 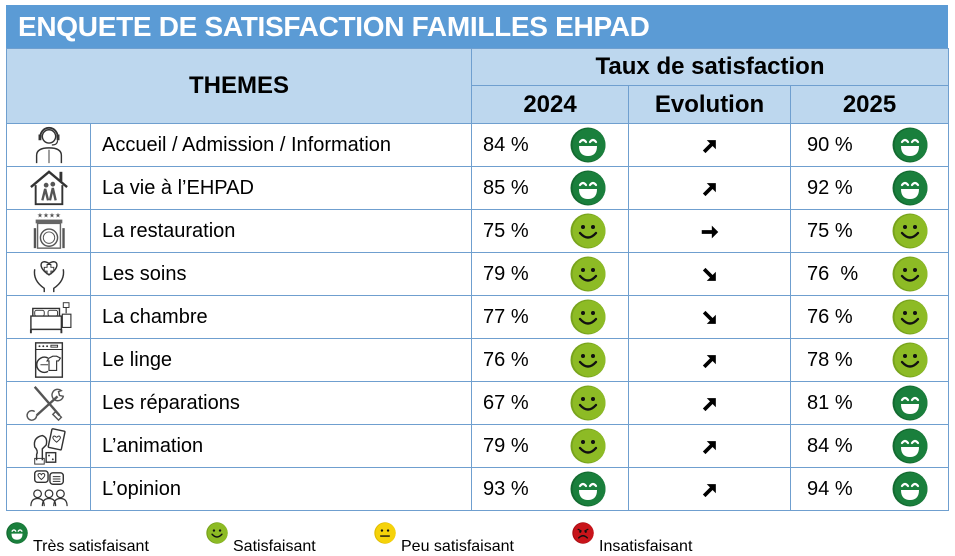 What do you see at coordinates (506, 187) in the screenshot?
I see `value-2024: 85 %` at bounding box center [506, 187].